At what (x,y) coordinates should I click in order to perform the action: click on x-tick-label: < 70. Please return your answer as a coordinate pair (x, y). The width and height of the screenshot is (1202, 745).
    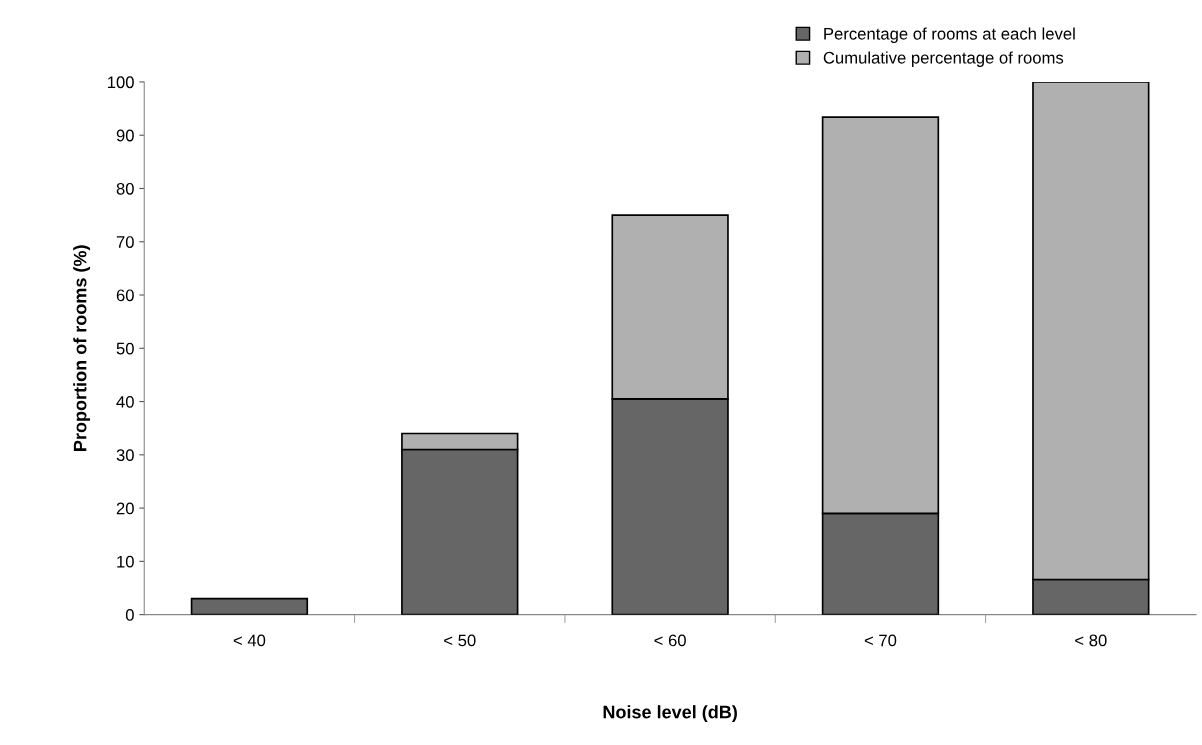
    Looking at the image, I should click on (880, 640).